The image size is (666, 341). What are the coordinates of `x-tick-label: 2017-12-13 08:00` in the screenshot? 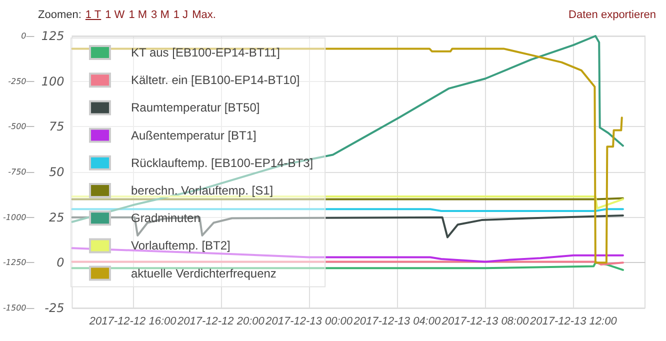 It's located at (485, 322).